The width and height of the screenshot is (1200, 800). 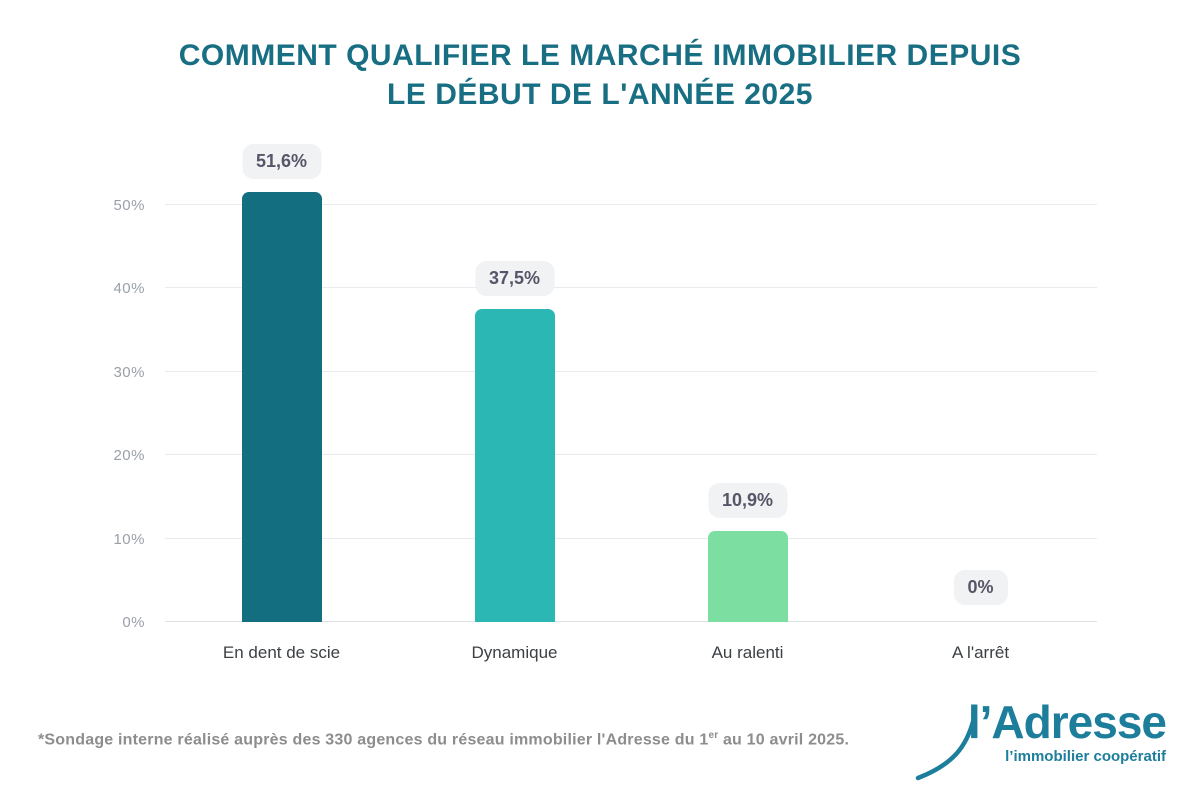 I want to click on footnote-text-suffix: au 10 avril 2025., so click(x=784, y=740).